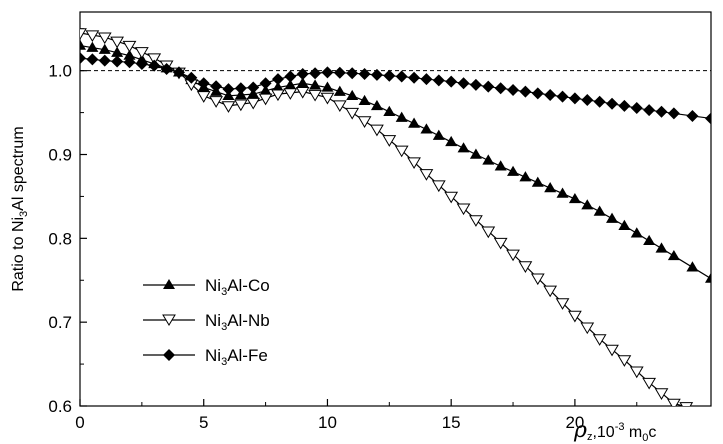  What do you see at coordinates (633, 432) in the screenshot?
I see `x-axis-title-m: m` at bounding box center [633, 432].